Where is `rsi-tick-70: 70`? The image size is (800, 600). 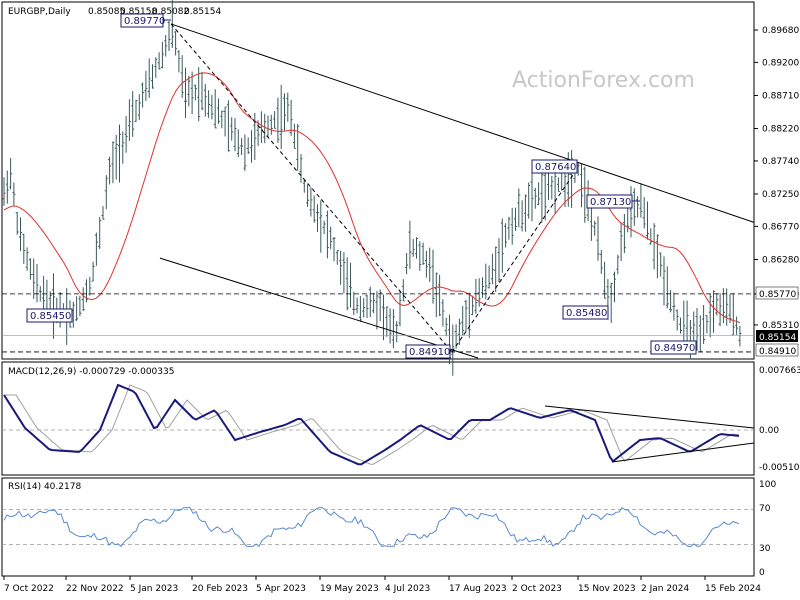 rsi-tick-70: 70 is located at coordinates (765, 509).